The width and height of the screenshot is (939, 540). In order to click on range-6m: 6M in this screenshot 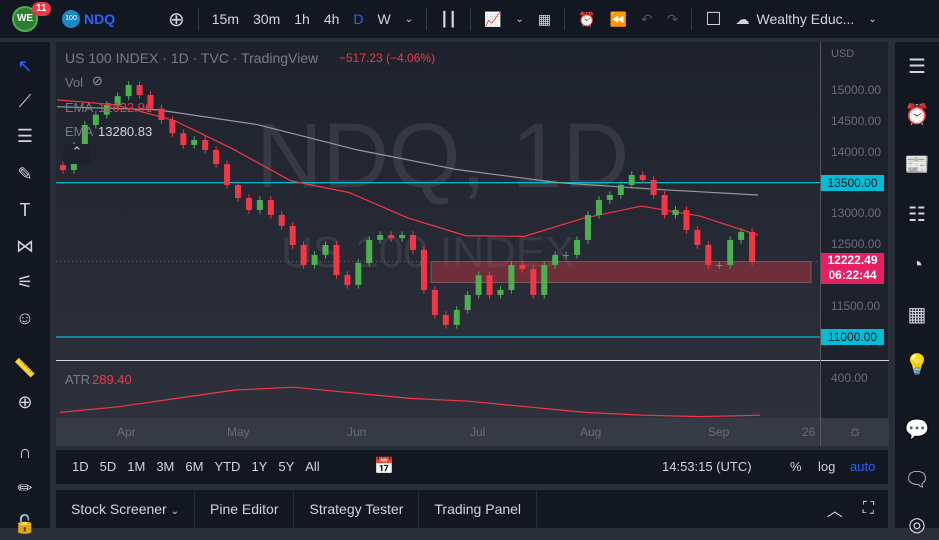, I will do `click(194, 466)`.